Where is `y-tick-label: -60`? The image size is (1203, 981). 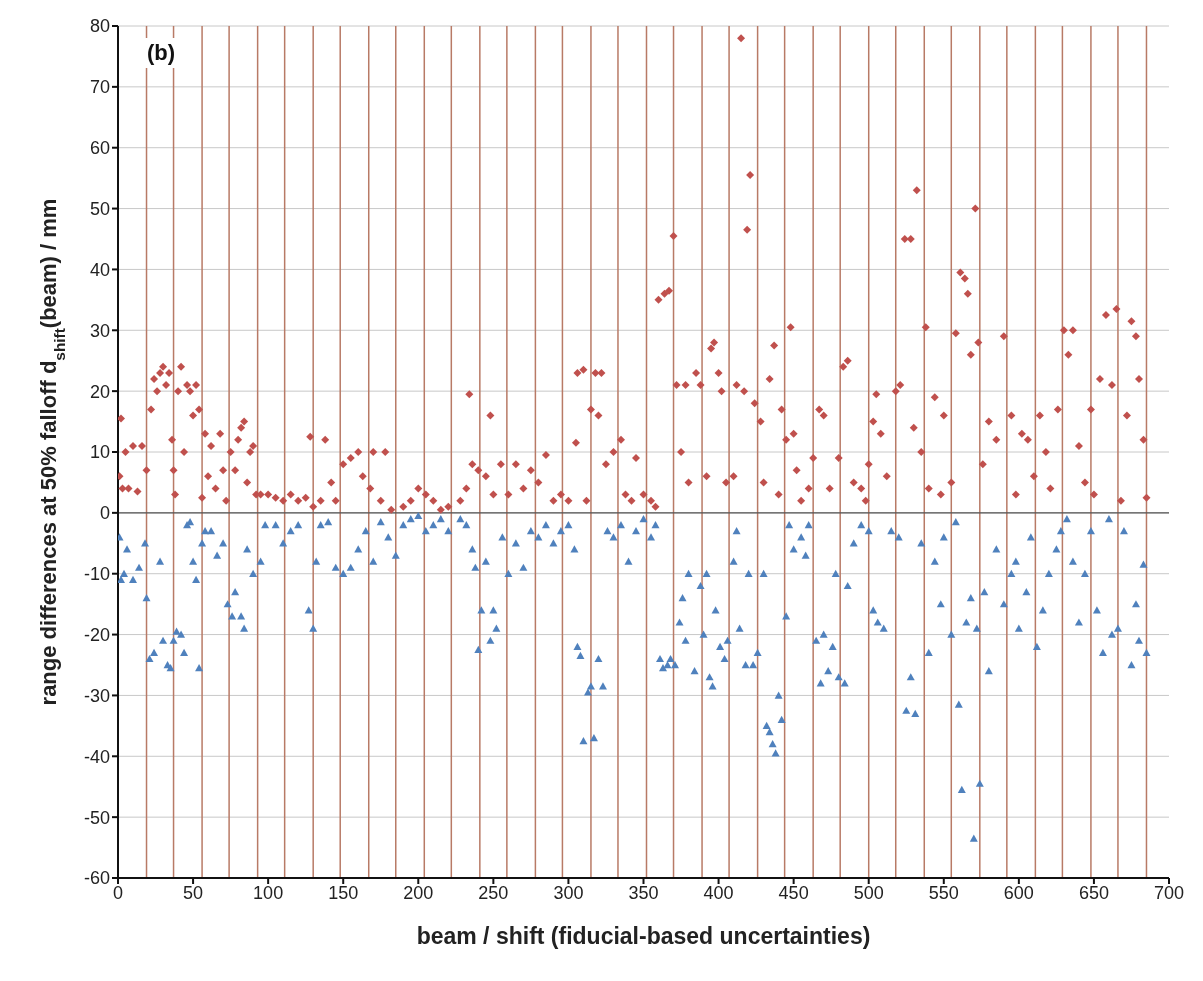 y-tick-label: -60 is located at coordinates (96, 878).